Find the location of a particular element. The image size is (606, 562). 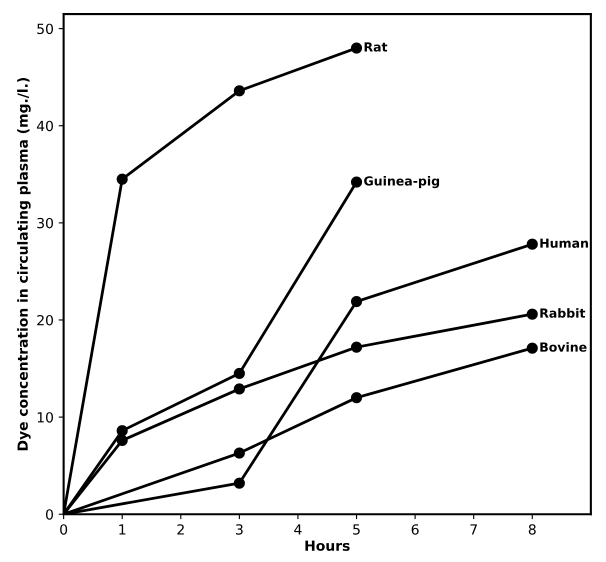

y-tick-label: 40 is located at coordinates (44, 126).